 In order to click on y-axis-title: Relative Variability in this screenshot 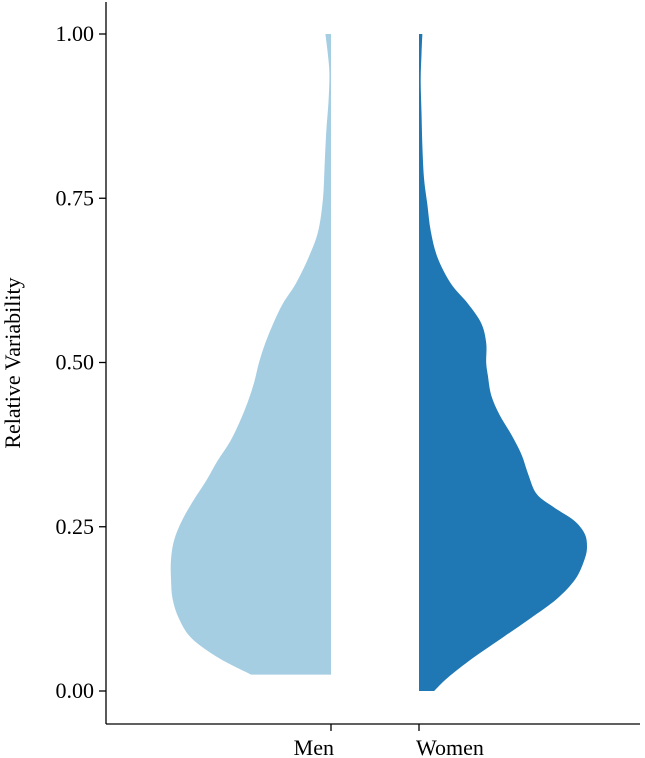, I will do `click(12, 362)`.